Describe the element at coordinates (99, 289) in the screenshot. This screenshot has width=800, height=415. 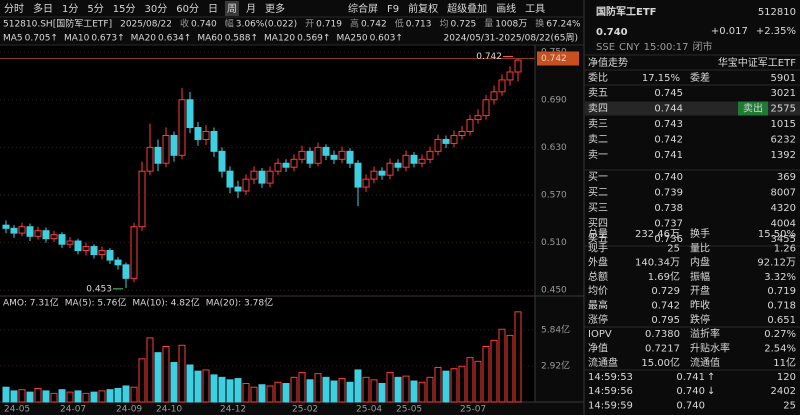
I see `low-label: 0.453` at that location.